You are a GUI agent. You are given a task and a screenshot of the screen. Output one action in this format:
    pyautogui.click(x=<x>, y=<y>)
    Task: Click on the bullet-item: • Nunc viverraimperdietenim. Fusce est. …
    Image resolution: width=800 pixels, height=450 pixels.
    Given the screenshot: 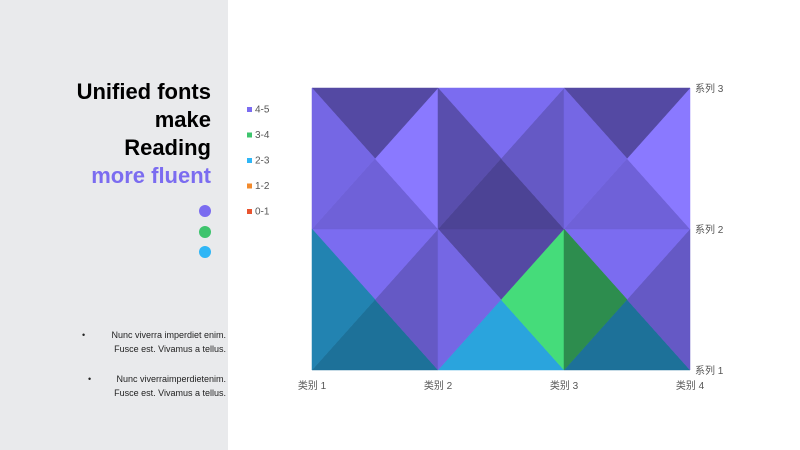 What is the action you would take?
    pyautogui.click(x=148, y=386)
    